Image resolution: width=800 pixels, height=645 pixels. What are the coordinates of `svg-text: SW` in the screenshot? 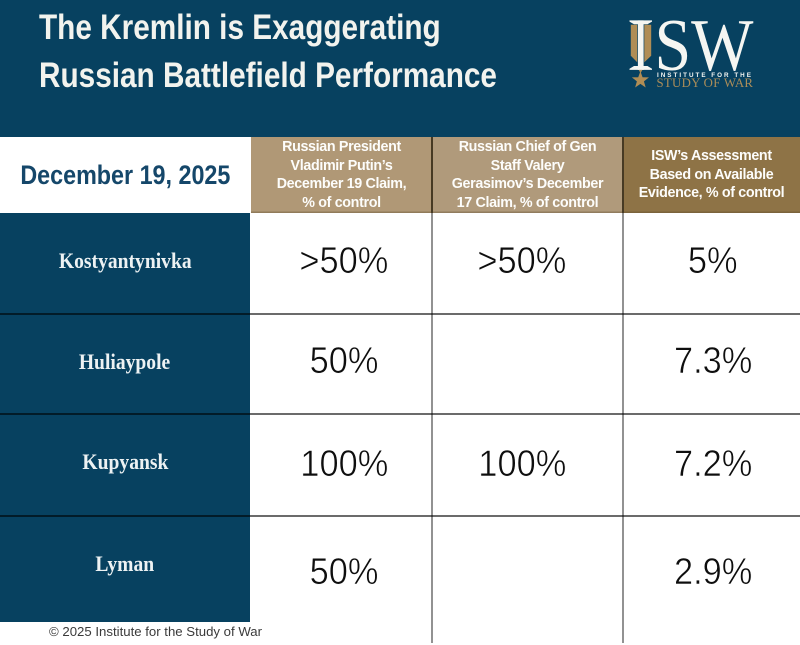 It's located at (704, 48).